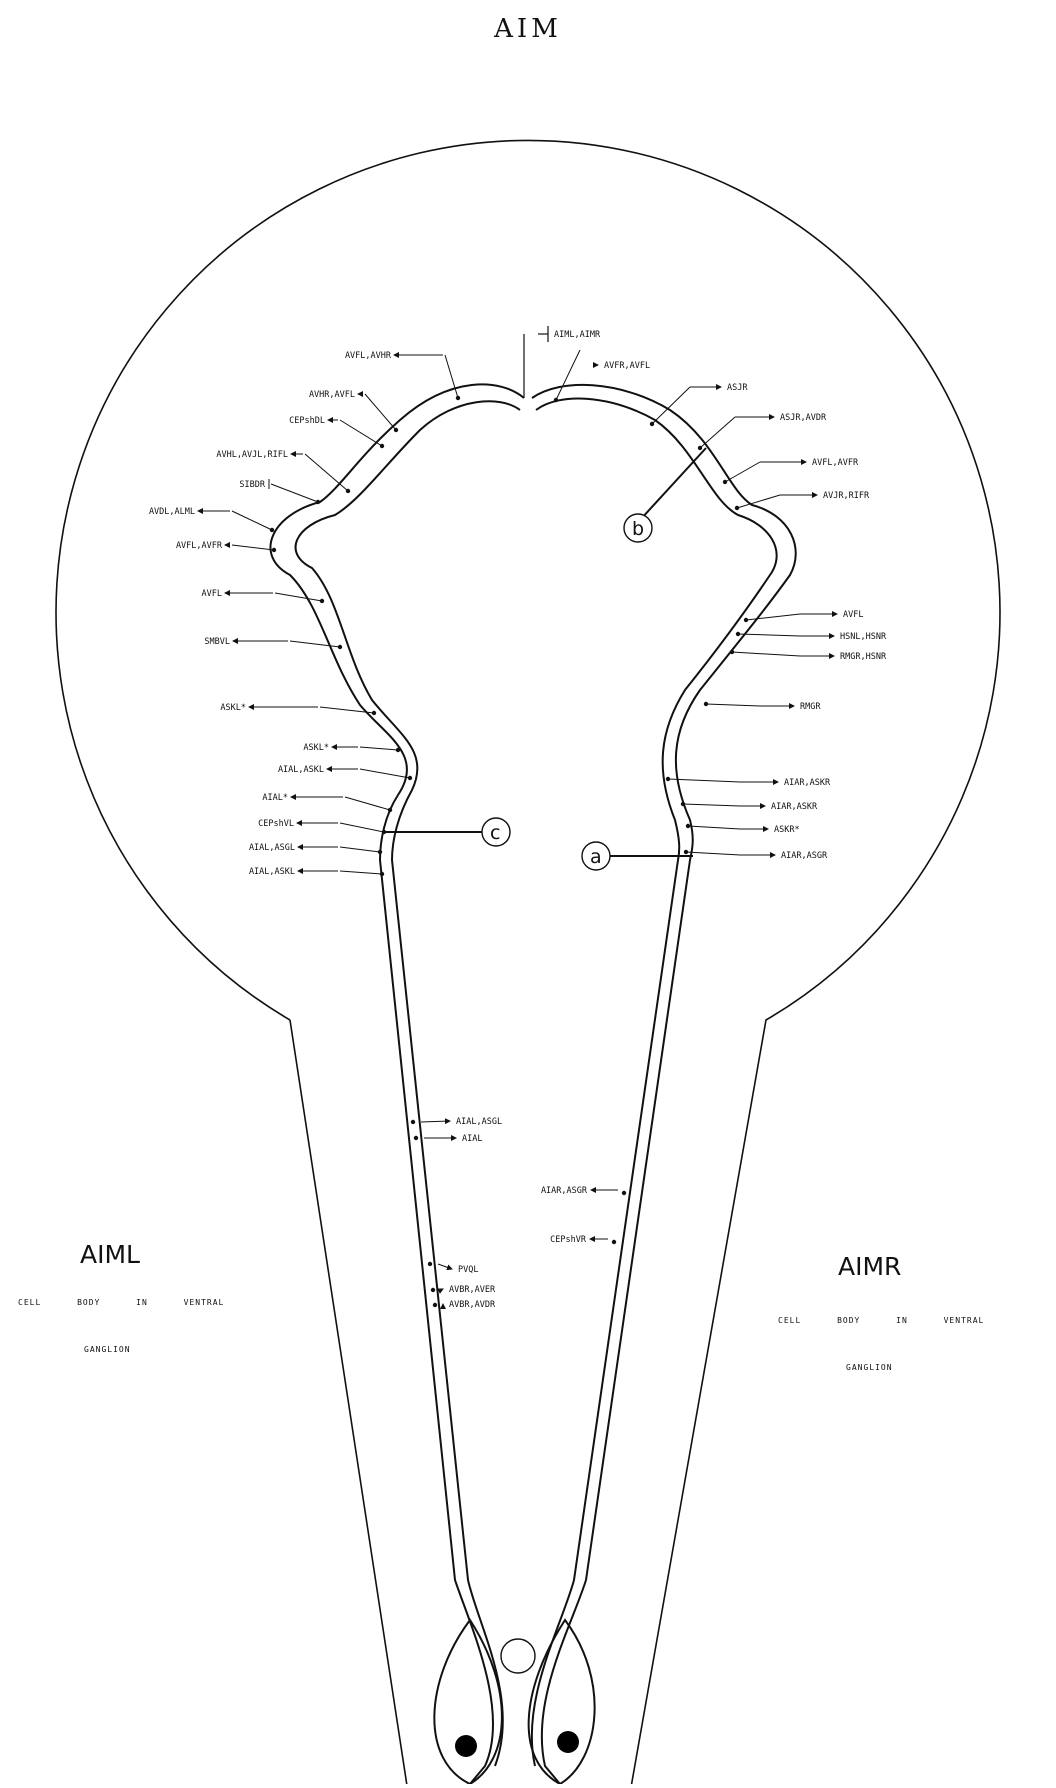 This screenshot has height=1788, width=1056. Describe the element at coordinates (315, 644) in the screenshot. I see `label-left-8-lead` at that location.